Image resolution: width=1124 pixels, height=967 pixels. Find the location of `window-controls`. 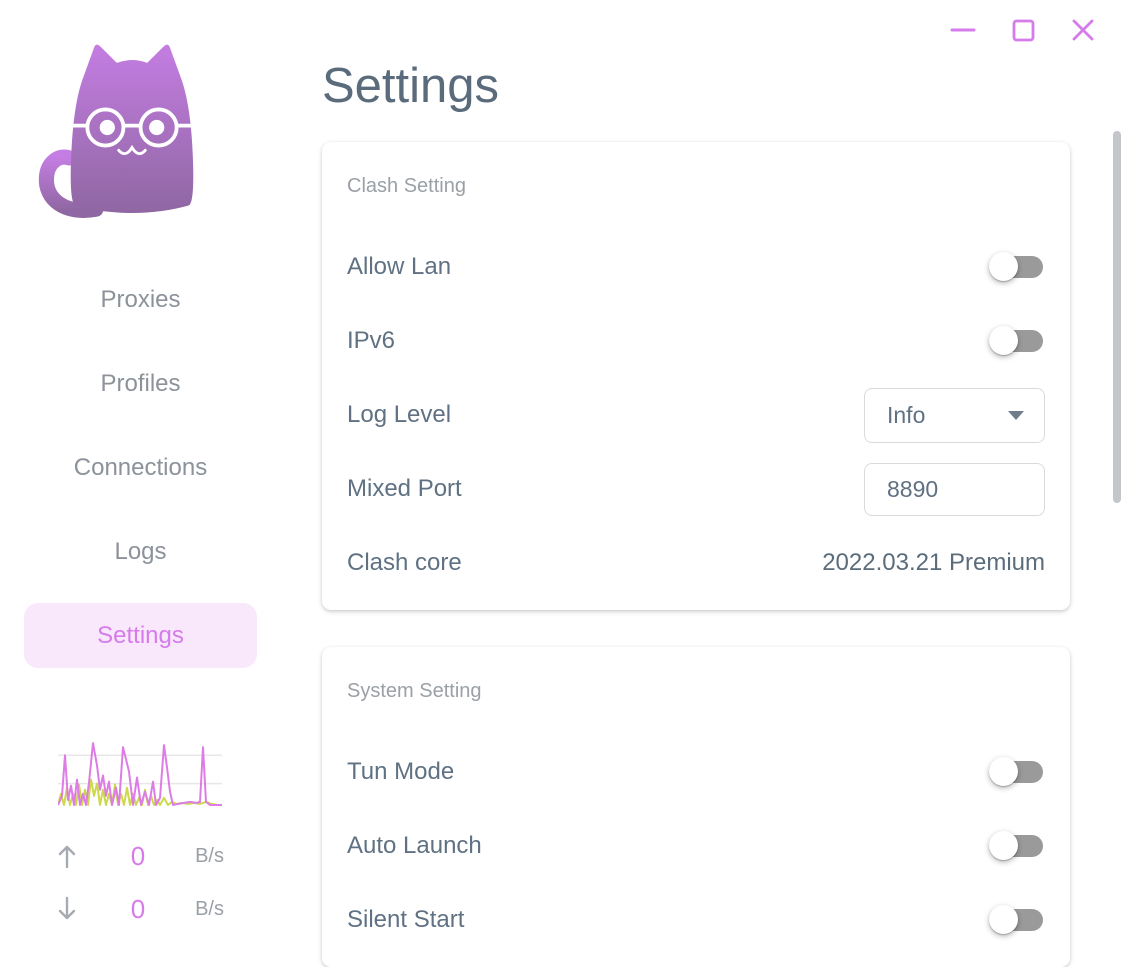

window-controls is located at coordinates (1023, 30).